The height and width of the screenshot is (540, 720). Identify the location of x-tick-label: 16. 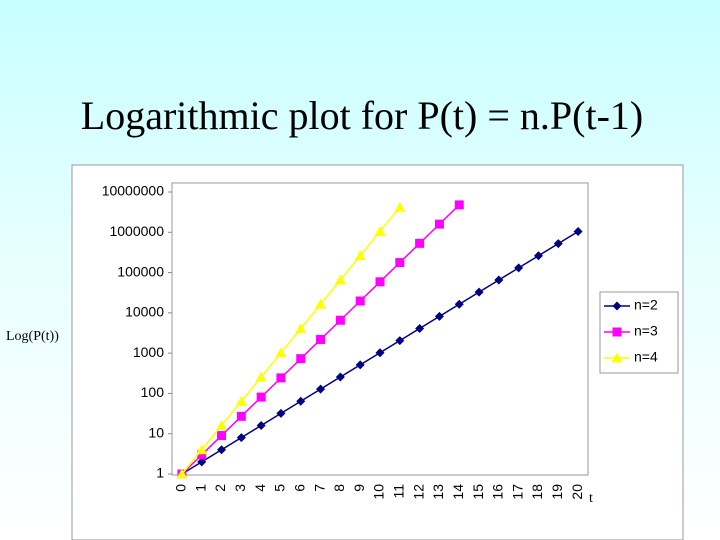
(498, 492).